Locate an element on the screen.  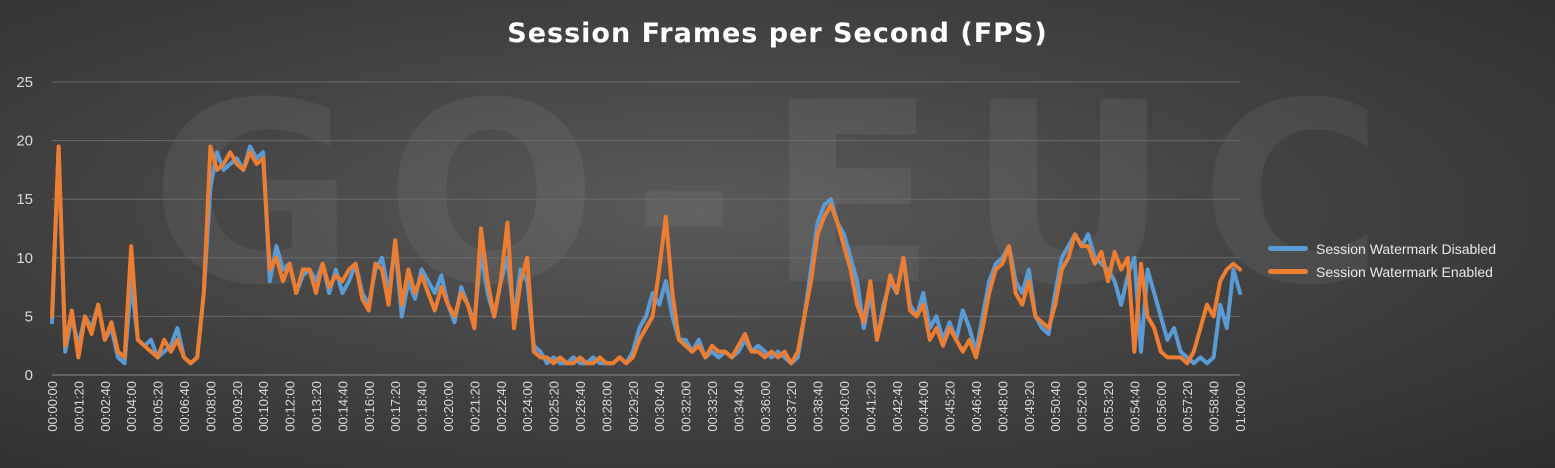
x-tick-label: 00:10:40 is located at coordinates (263, 406).